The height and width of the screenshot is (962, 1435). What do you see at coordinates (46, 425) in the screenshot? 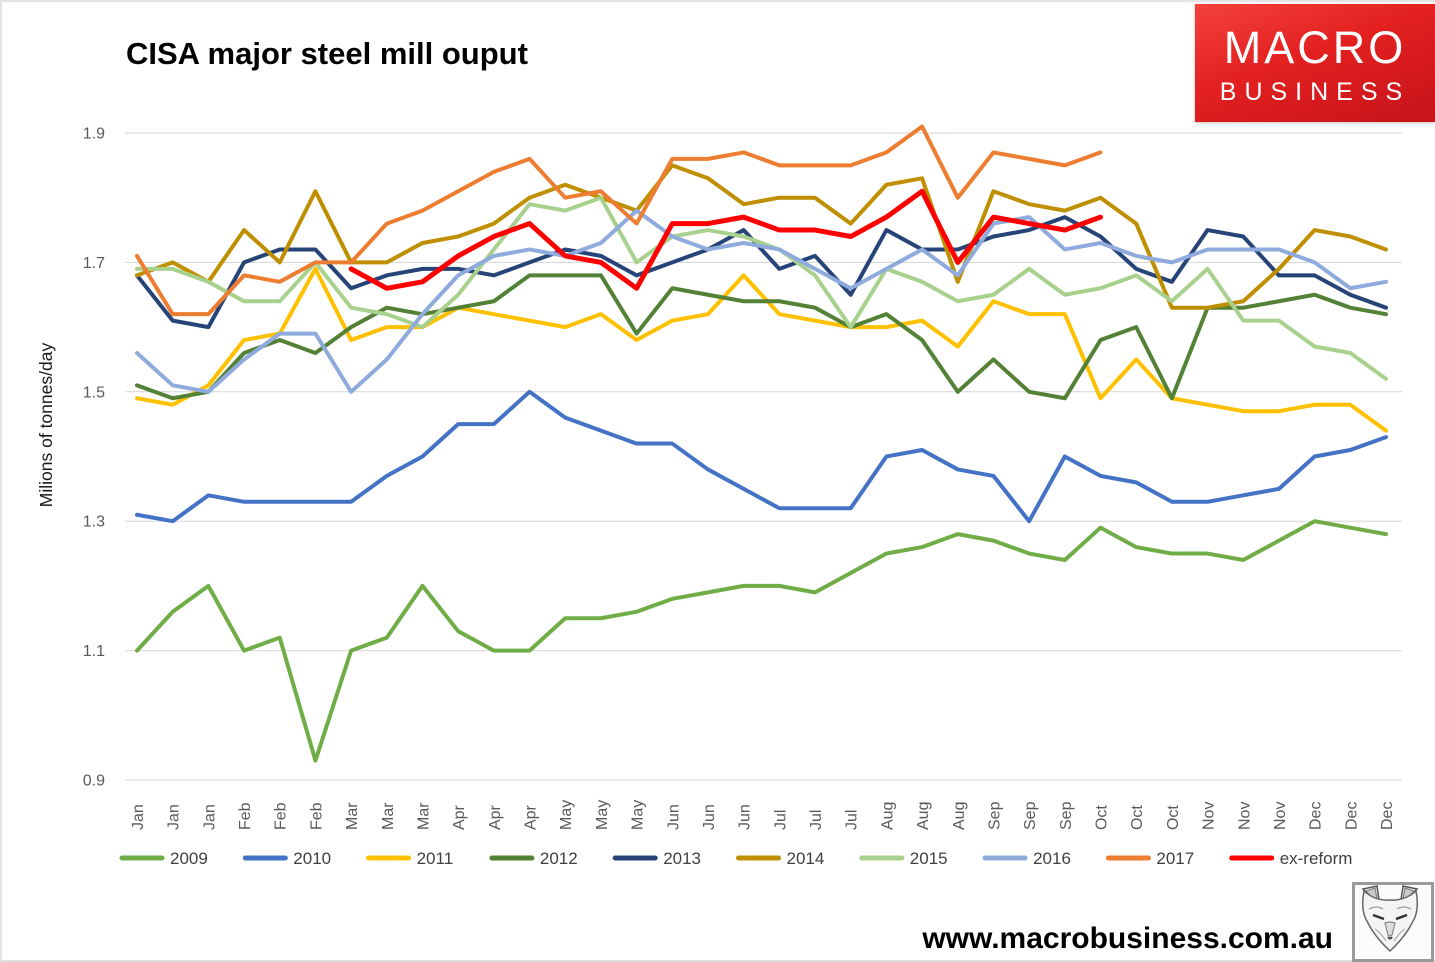
I see `y-axis-title: Milions of tonnes/day` at bounding box center [46, 425].